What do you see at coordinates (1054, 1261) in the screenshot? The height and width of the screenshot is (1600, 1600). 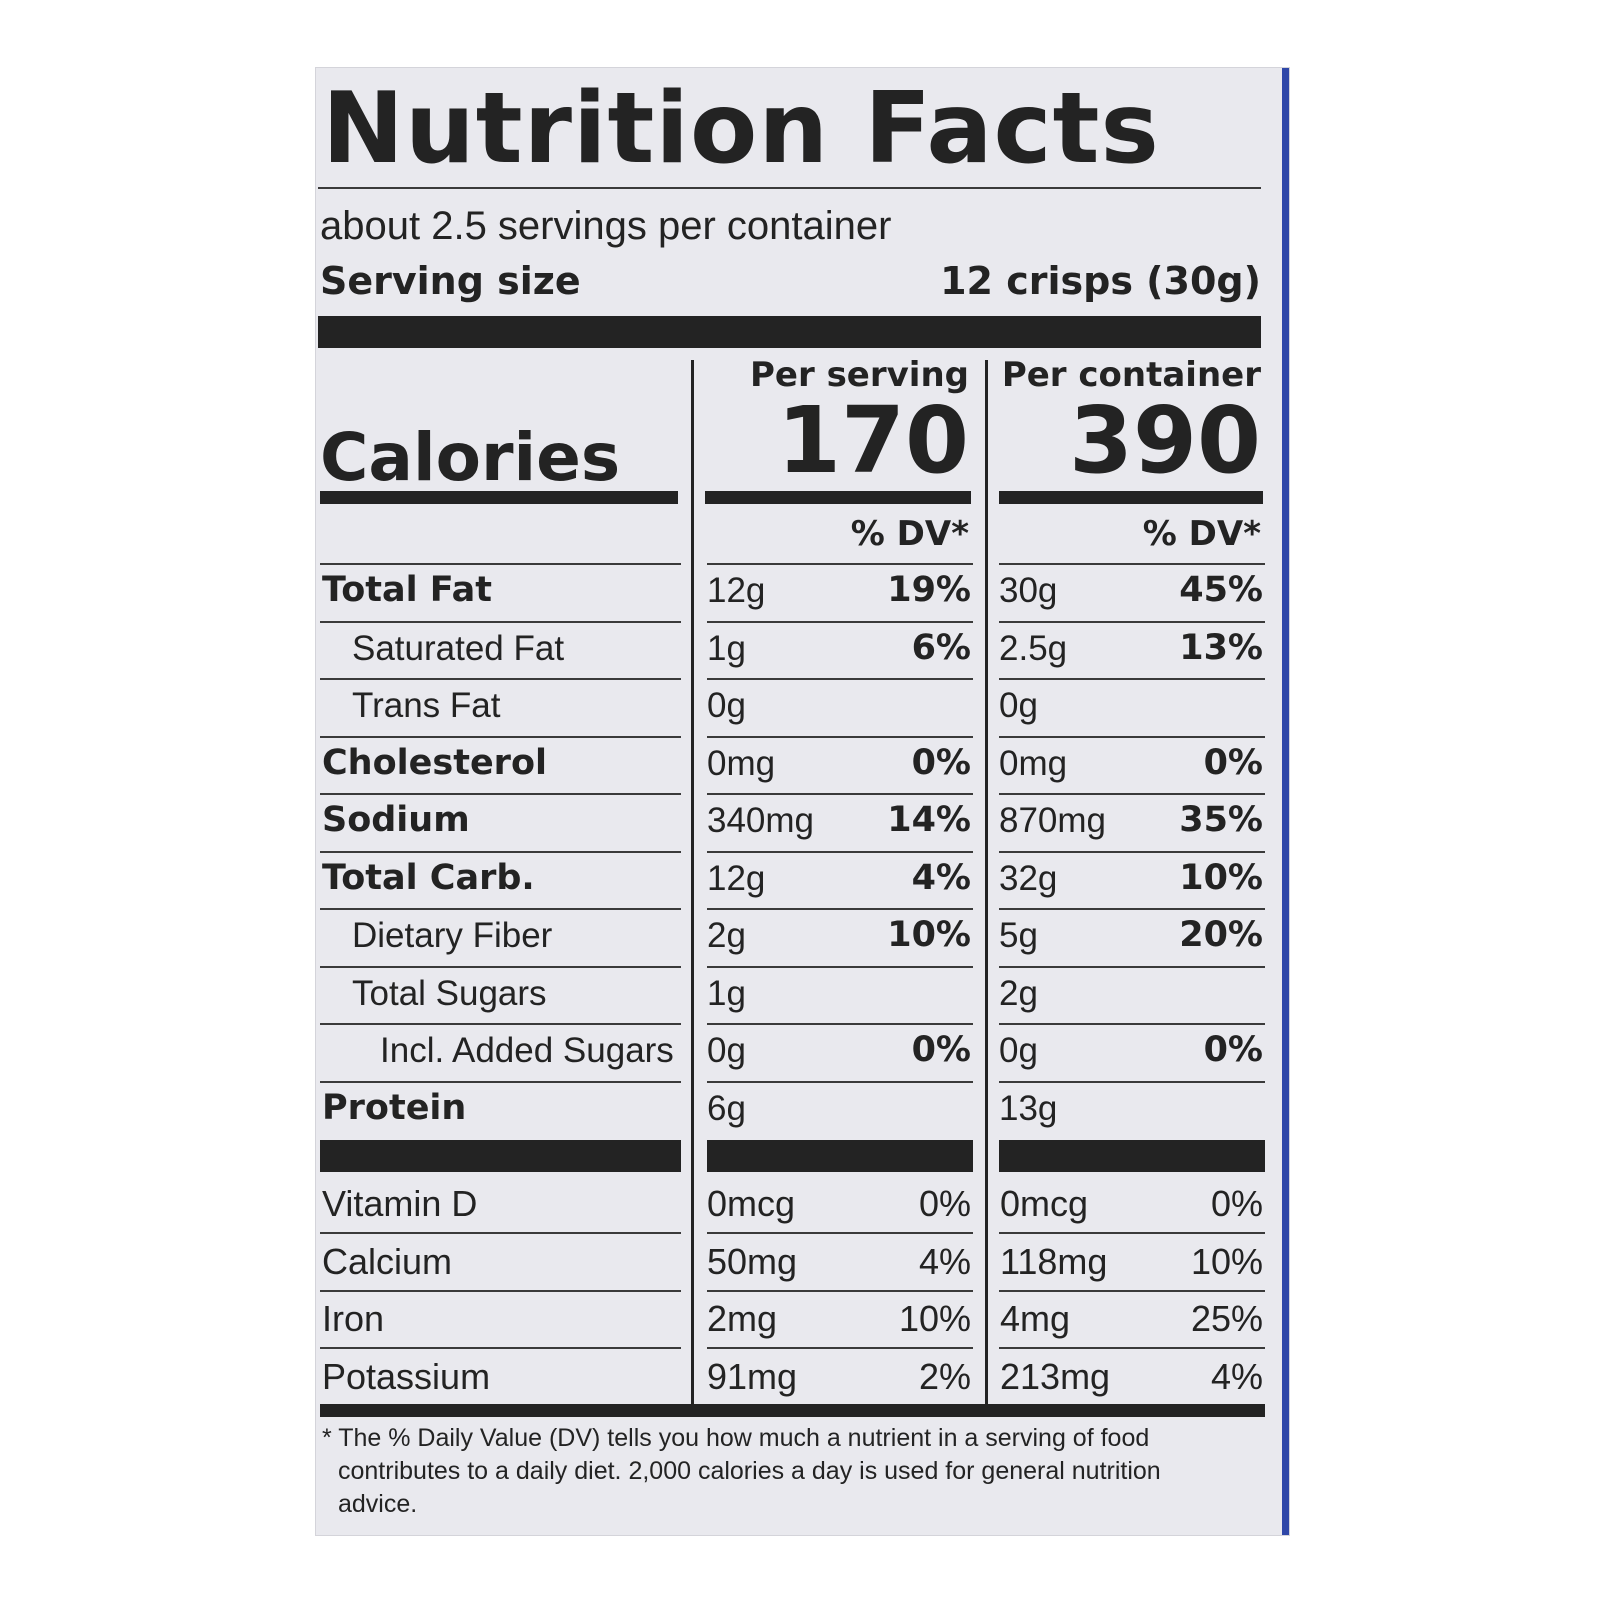 I see `vitamin-amount-container: 118mg` at bounding box center [1054, 1261].